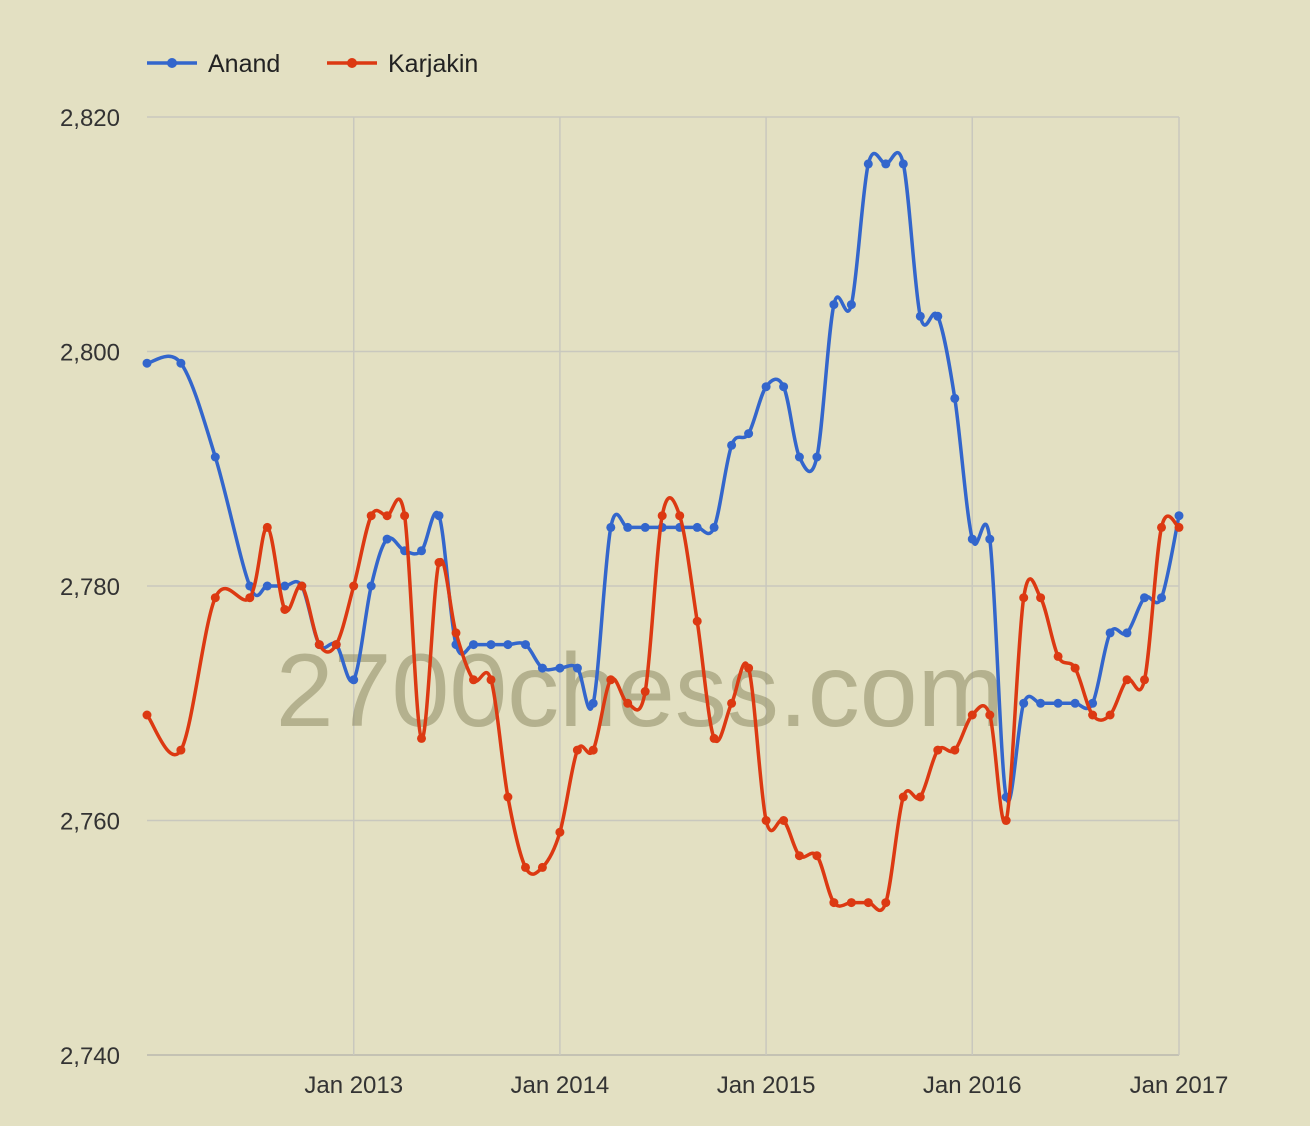 The height and width of the screenshot is (1126, 1310). Describe the element at coordinates (402, 64) in the screenshot. I see `legend-item-karjakin: Karjakin` at that location.